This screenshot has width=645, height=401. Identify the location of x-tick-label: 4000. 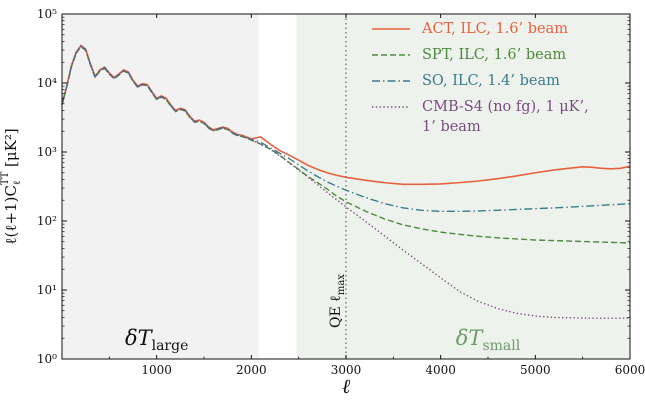
(440, 370).